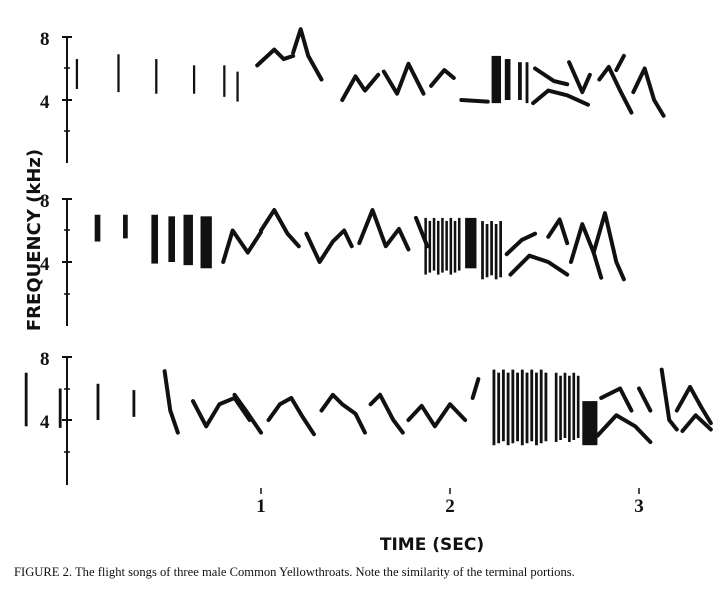 The image size is (720, 607). What do you see at coordinates (450, 506) in the screenshot?
I see `x-tick-2: 2` at bounding box center [450, 506].